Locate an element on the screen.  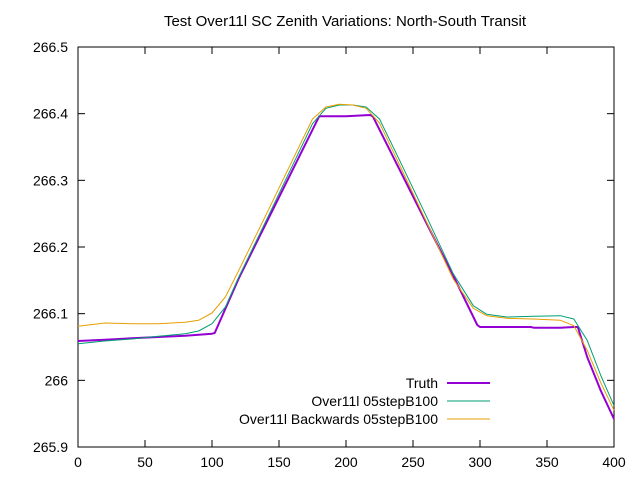
x-tick-label: 50 is located at coordinates (145, 462).